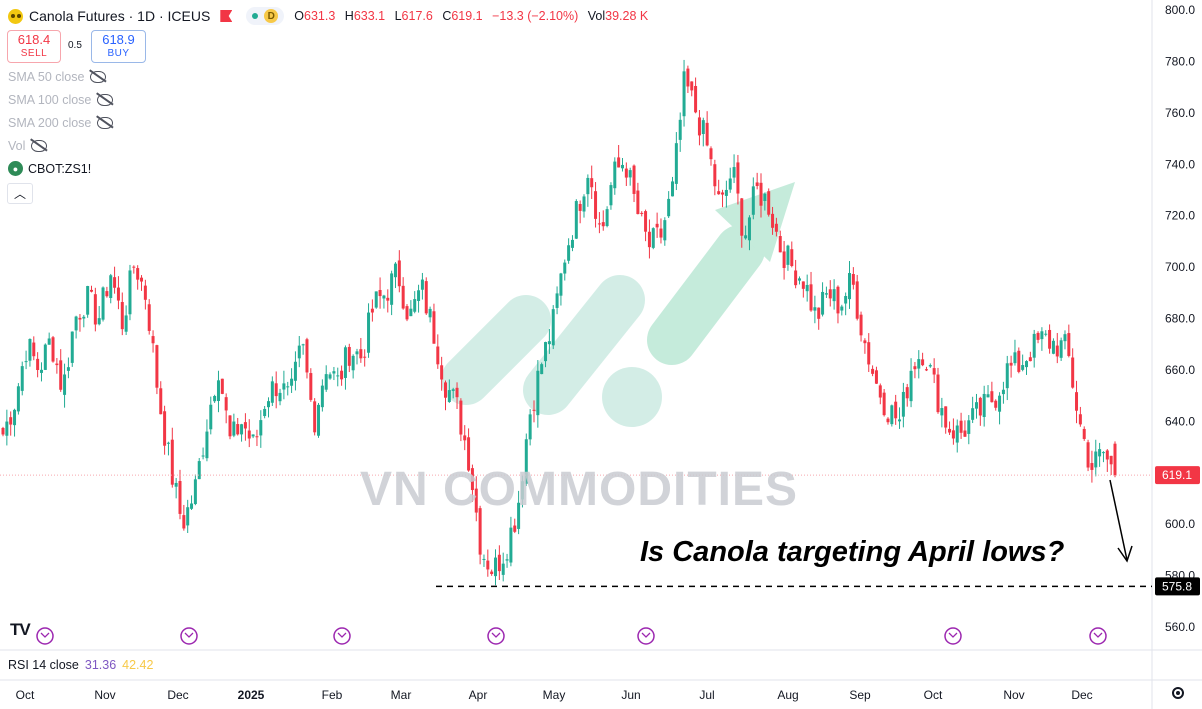 This screenshot has height=709, width=1202. Describe the element at coordinates (1178, 693) in the screenshot. I see `settings-gear-icon` at that location.